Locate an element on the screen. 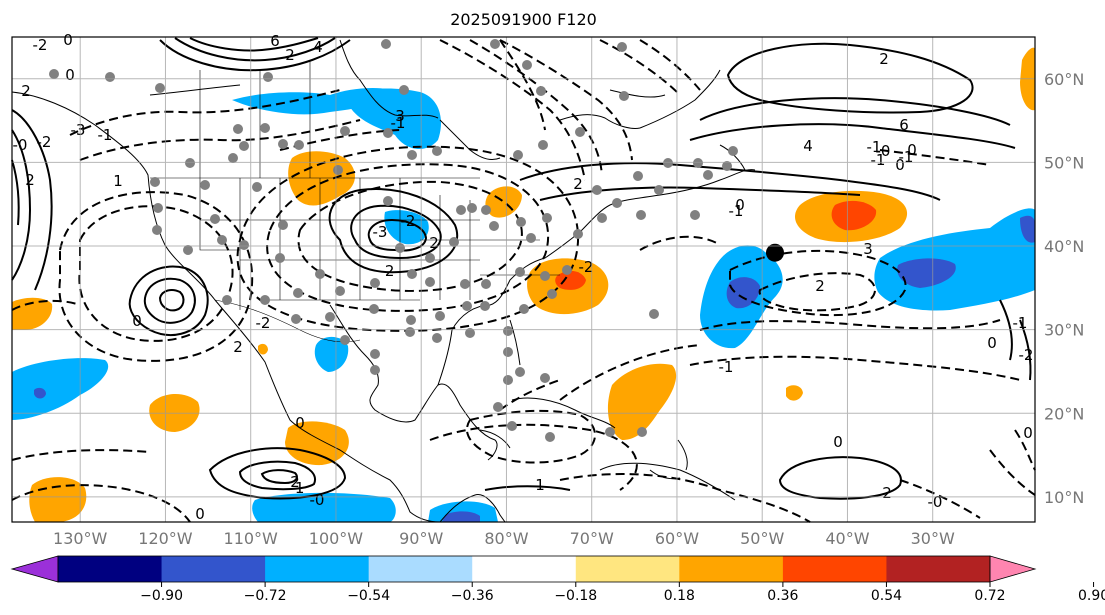  red-shade-atl-ne is located at coordinates (854, 215).